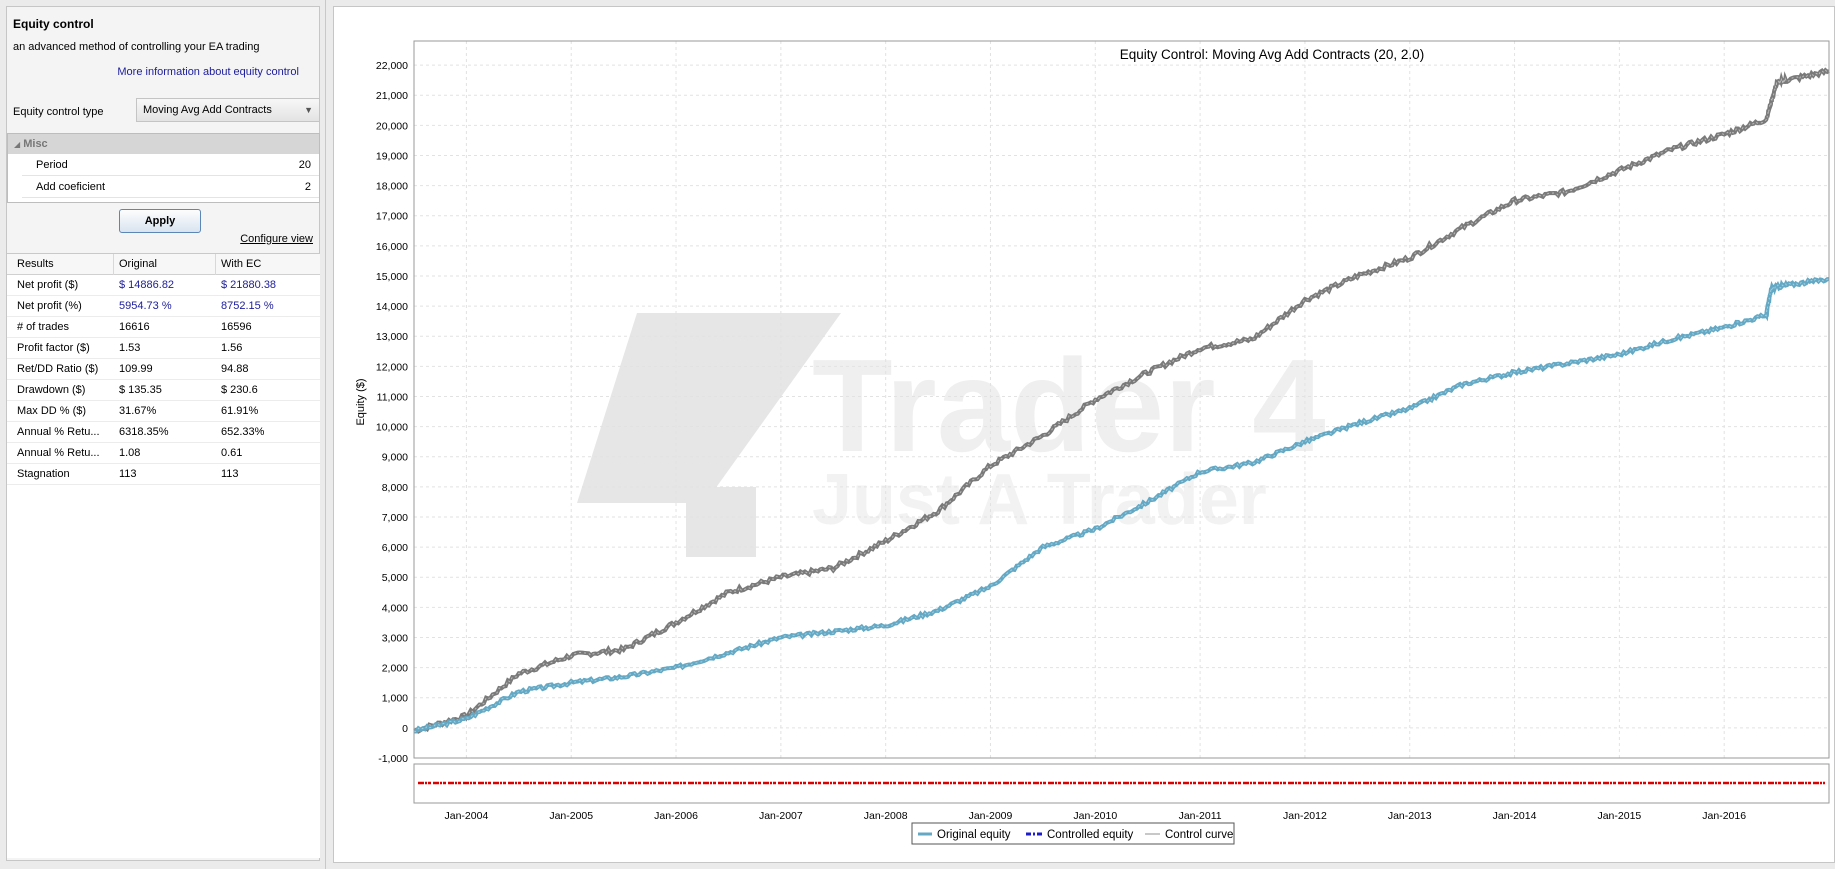 Image resolution: width=1835 pixels, height=869 pixels. Describe the element at coordinates (134, 327) in the screenshot. I see `original-value: 16616` at that location.